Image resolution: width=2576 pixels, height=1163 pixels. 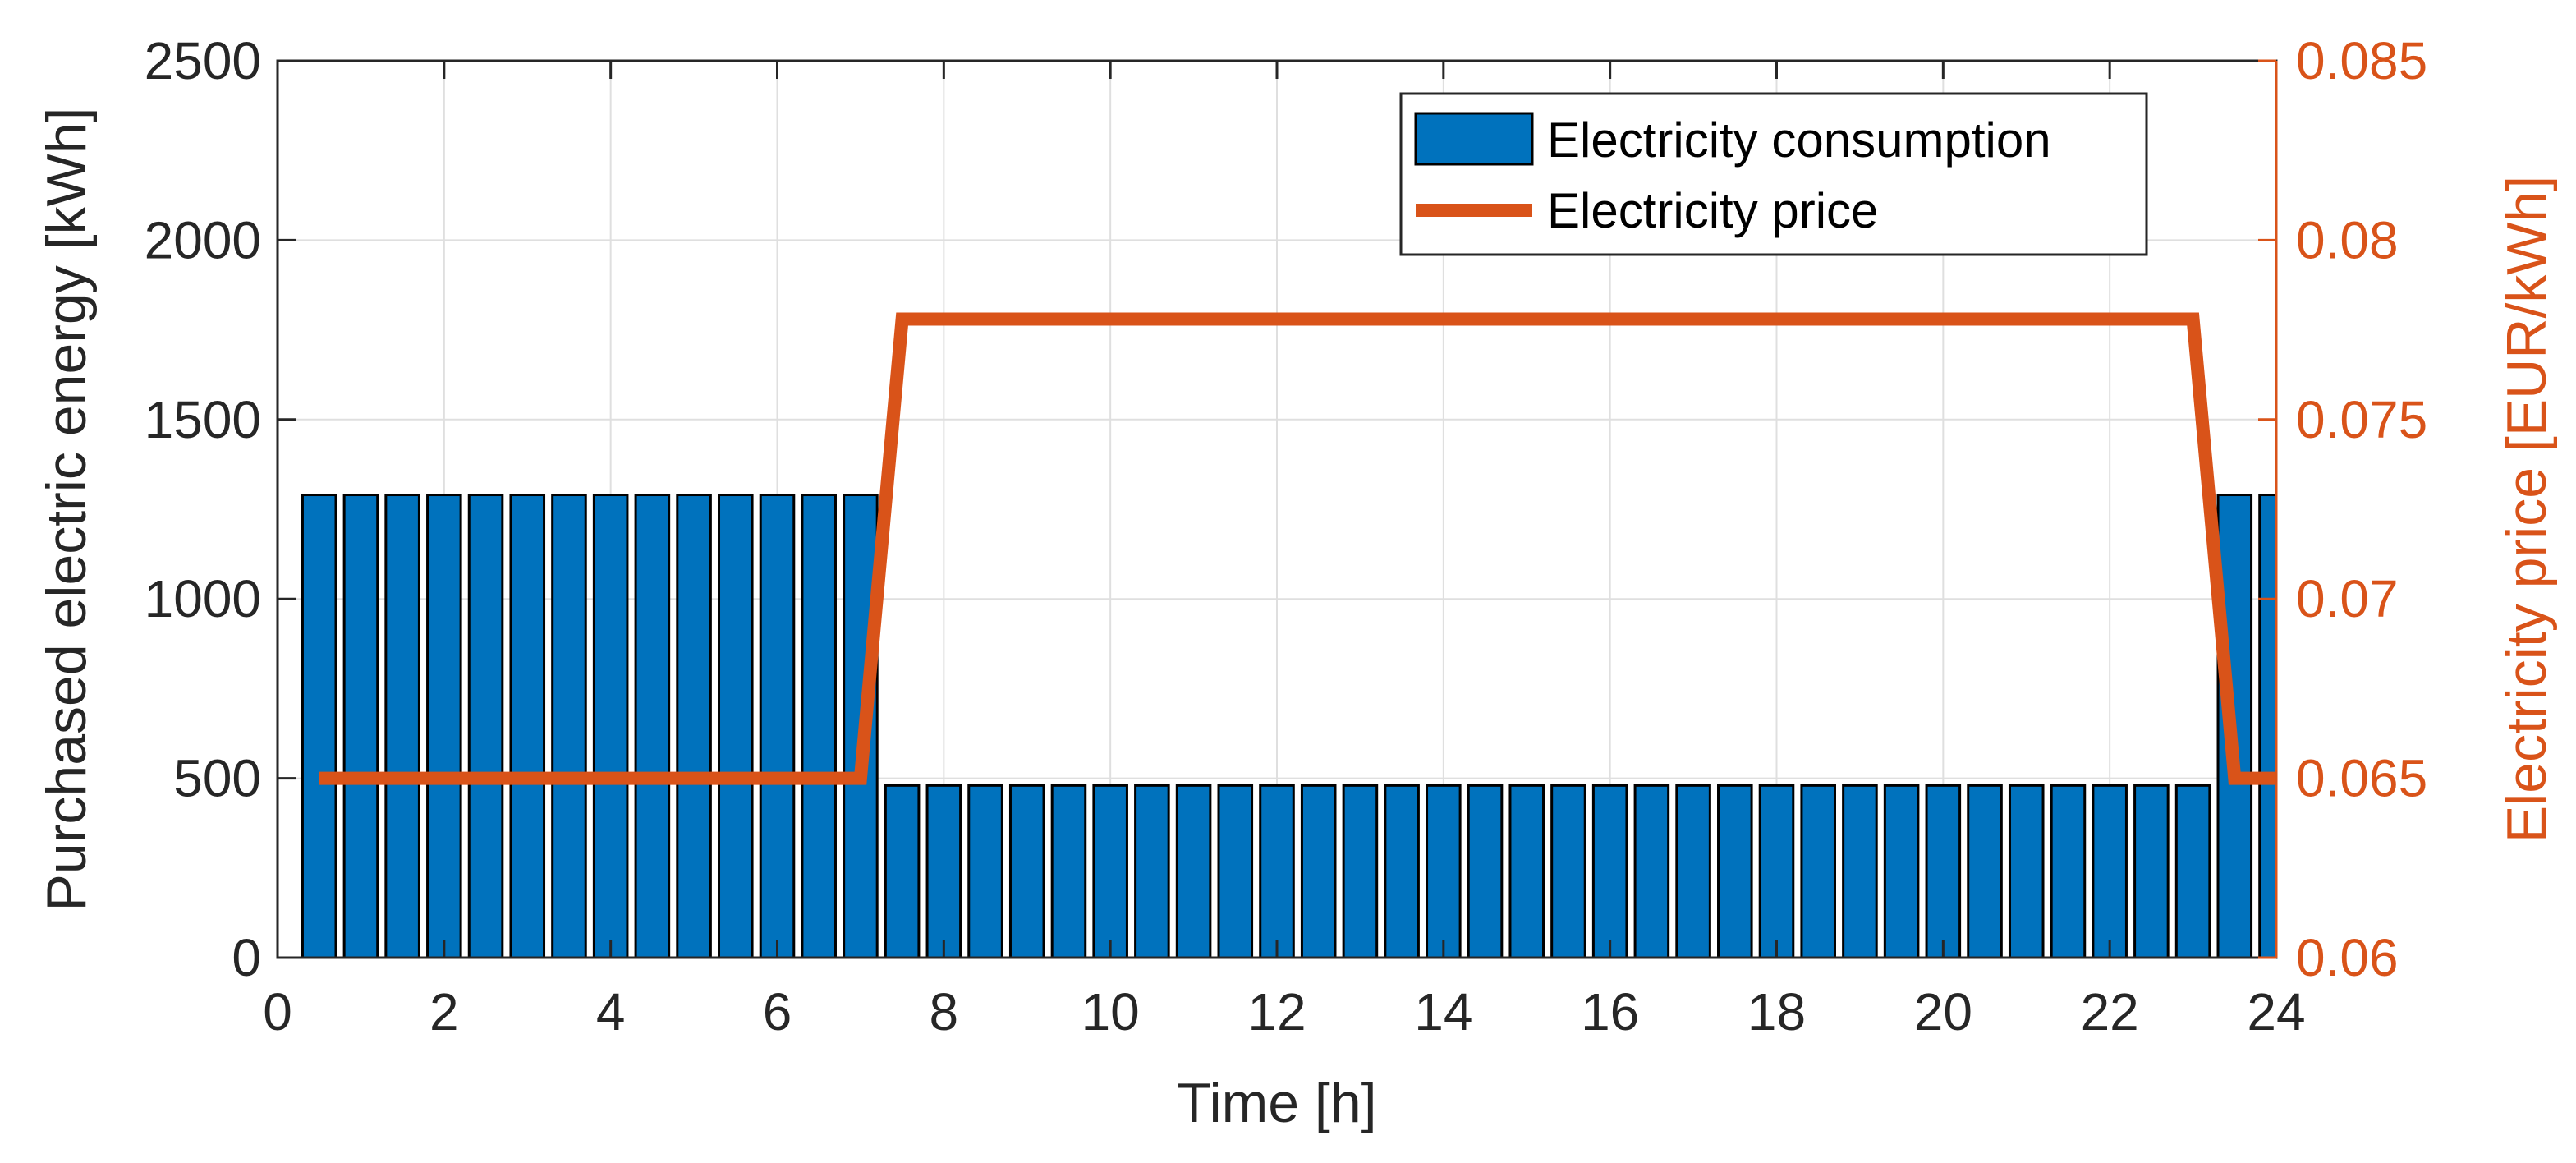 What do you see at coordinates (1110, 1012) in the screenshot?
I see `x-tick-label: 10` at bounding box center [1110, 1012].